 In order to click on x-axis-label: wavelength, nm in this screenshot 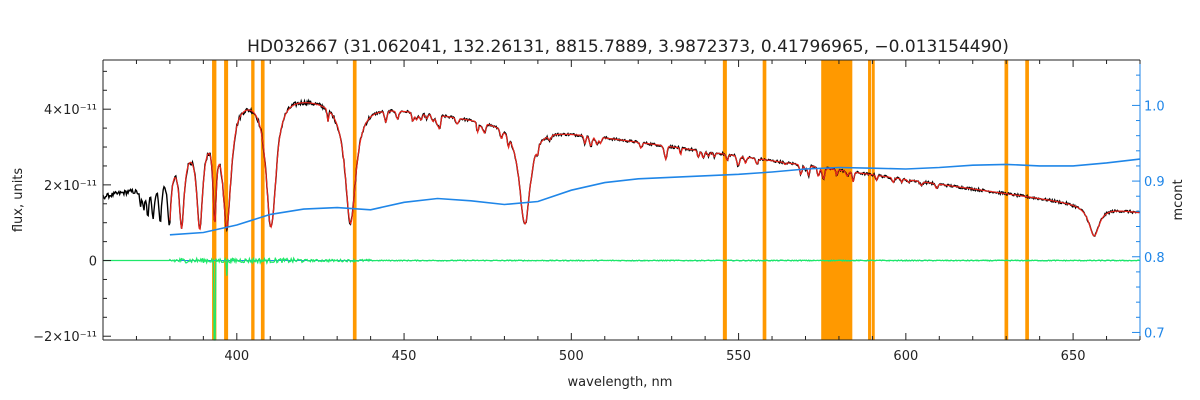, I will do `click(620, 382)`.